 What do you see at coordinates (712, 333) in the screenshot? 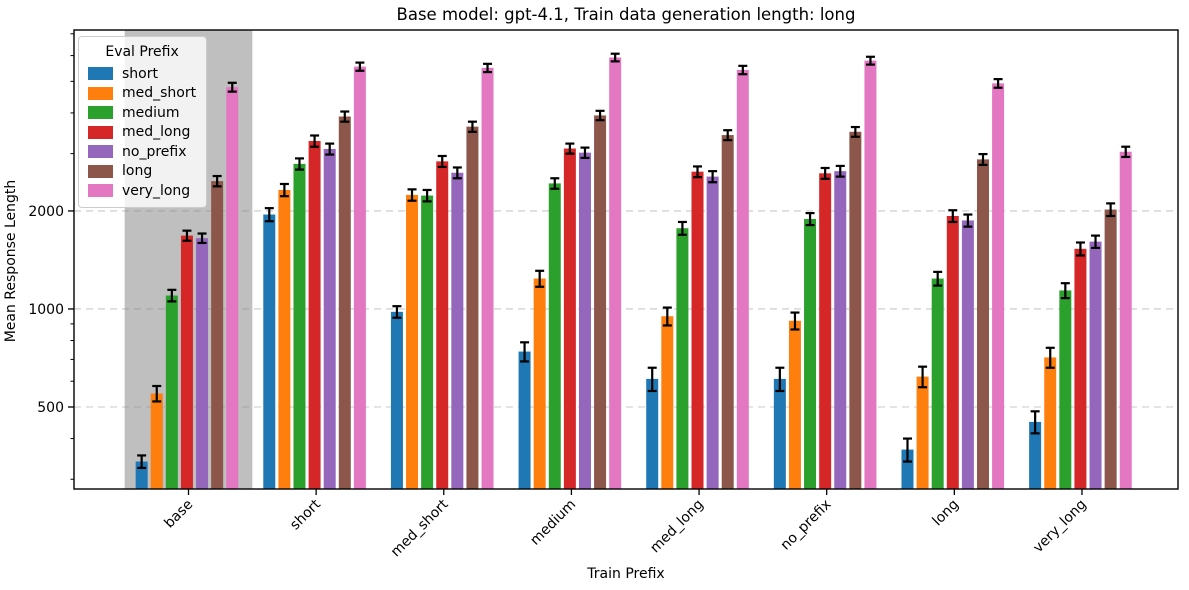
I see `bar-no_prefix-med_long` at bounding box center [712, 333].